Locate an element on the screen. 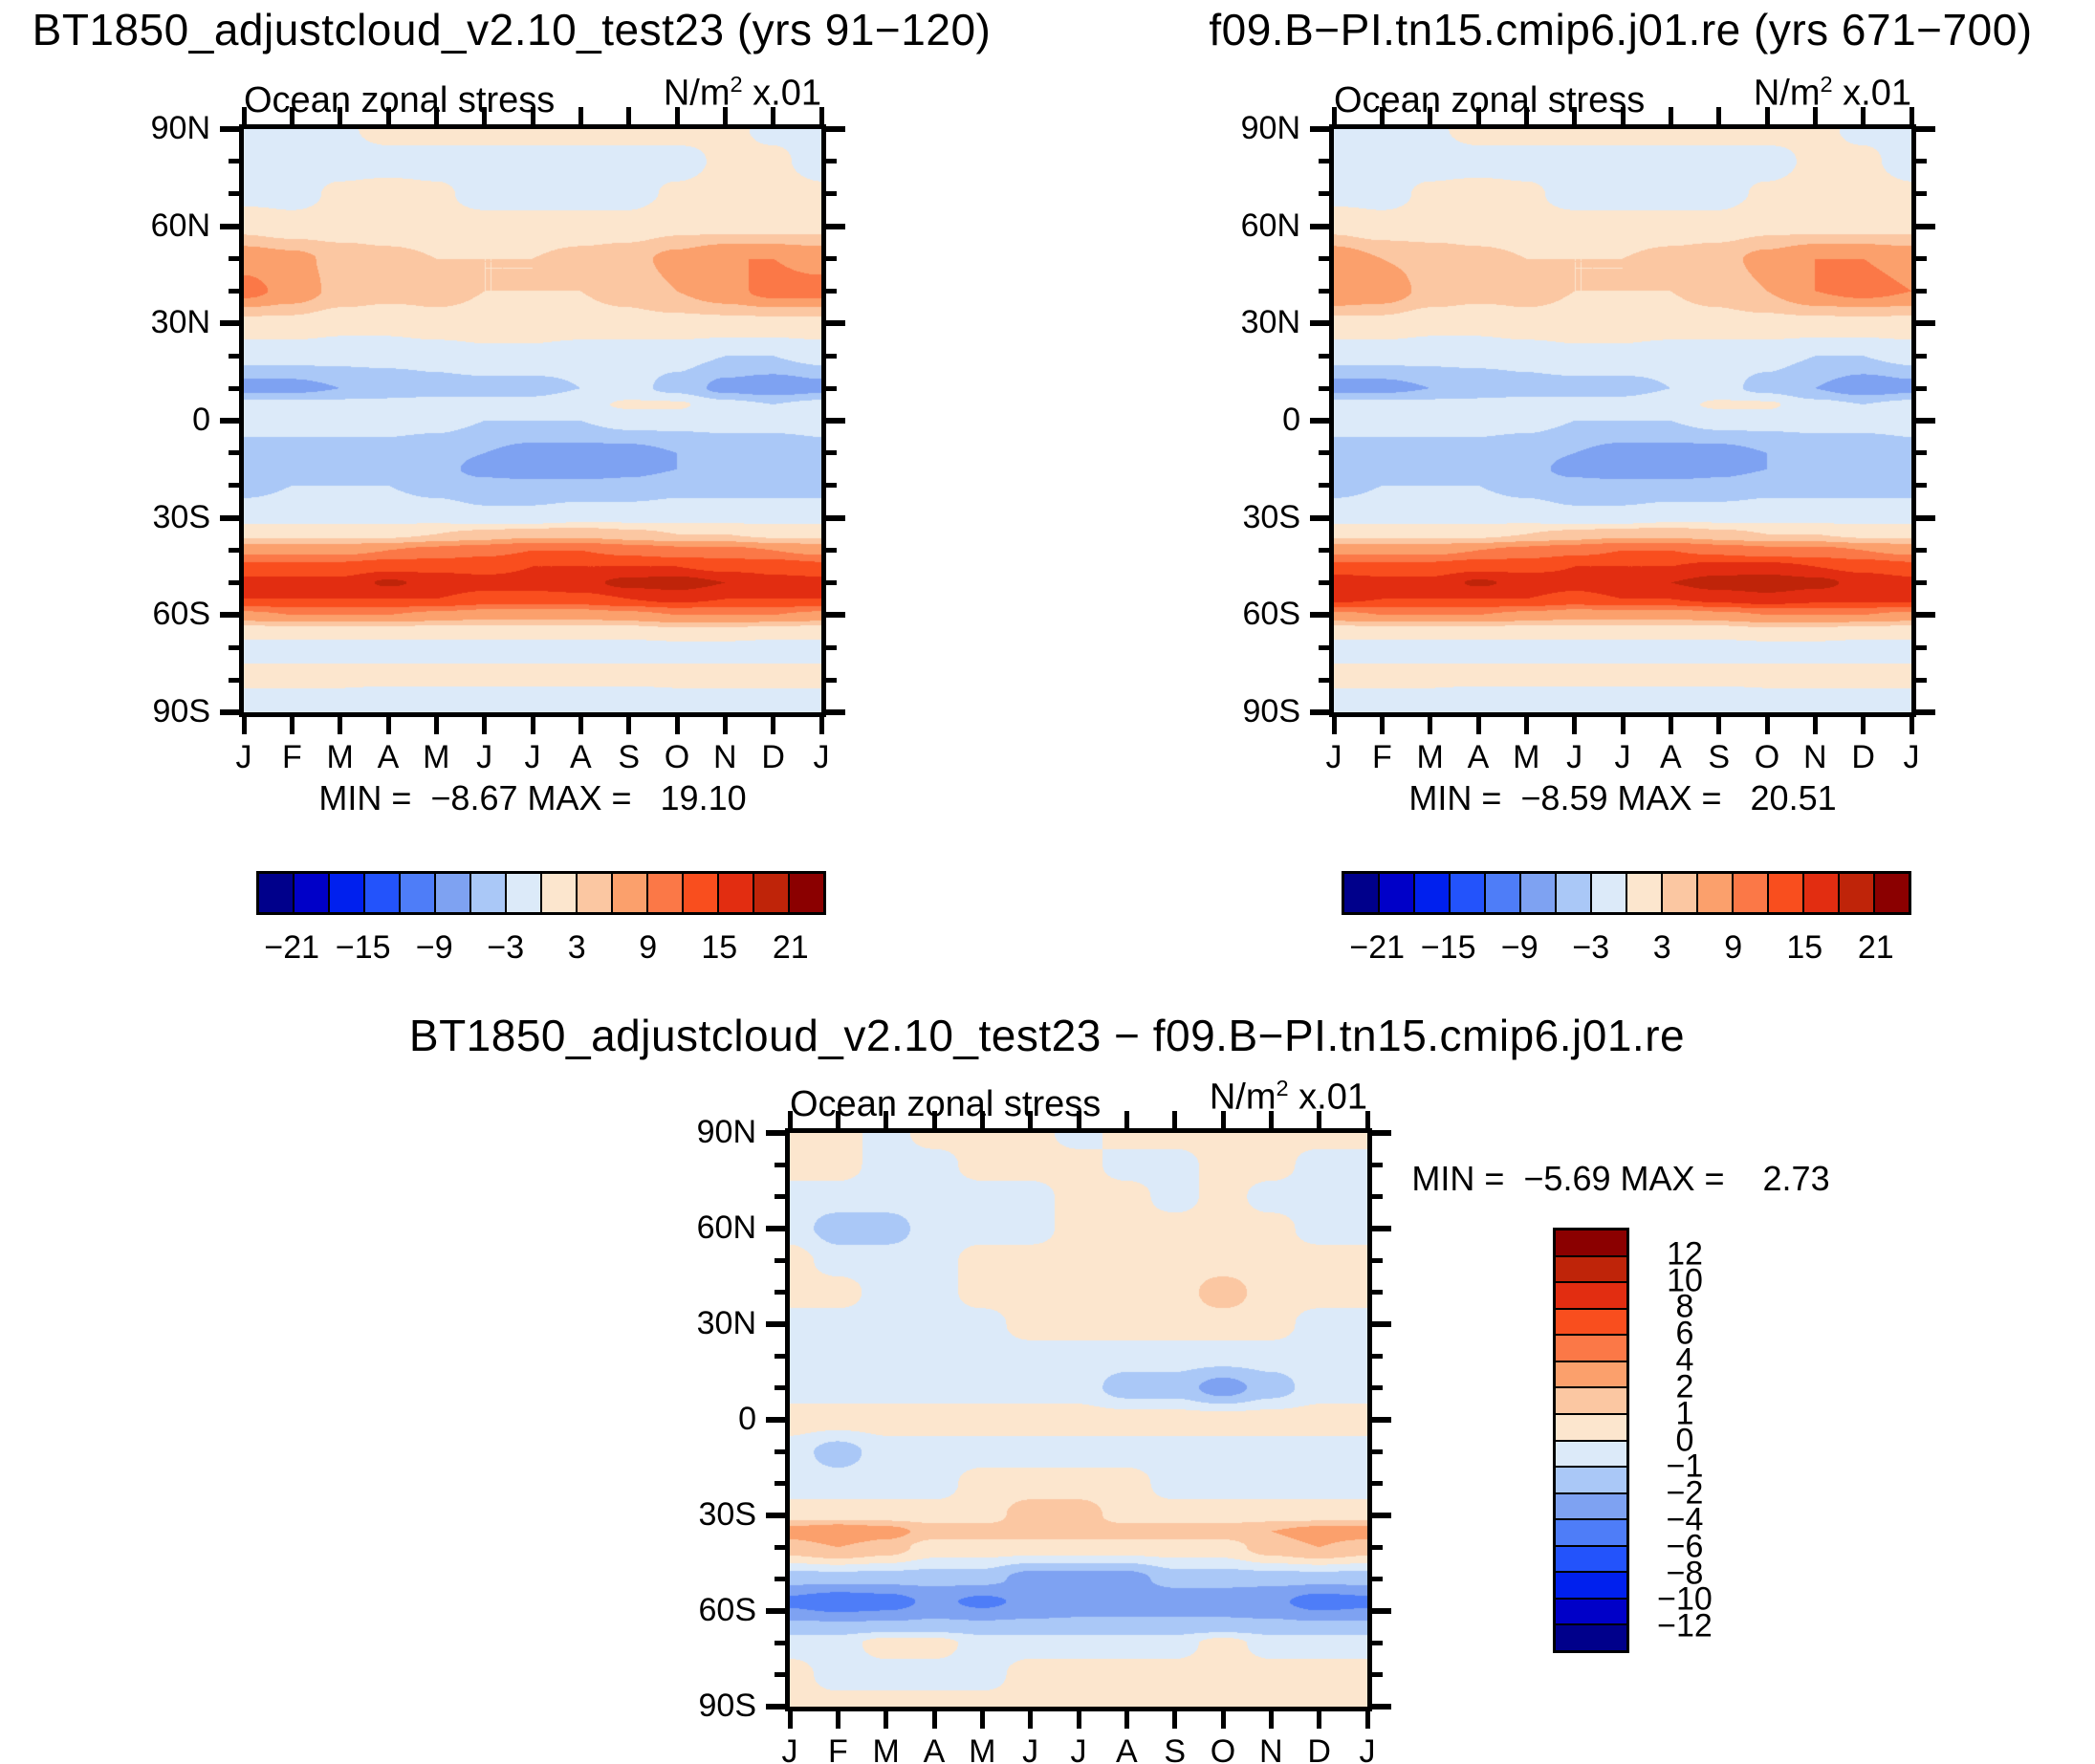 The height and width of the screenshot is (1764, 2095). colorbar-tick-label: −9 is located at coordinates (1519, 947).